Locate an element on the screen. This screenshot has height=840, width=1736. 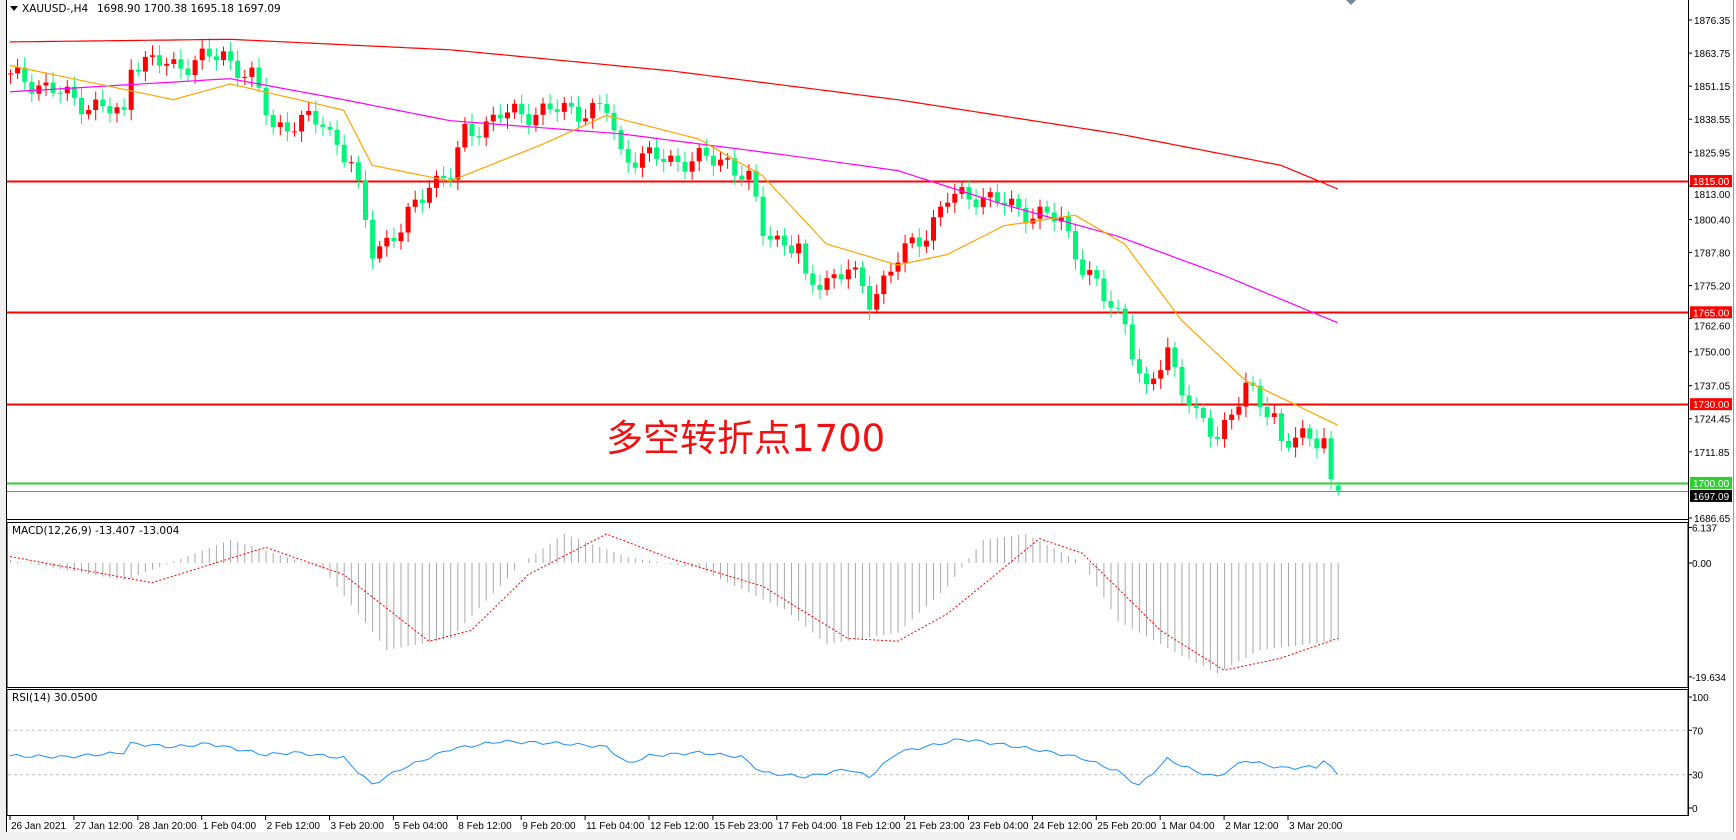
rsi-tick-label: 30 is located at coordinates (1698, 776).